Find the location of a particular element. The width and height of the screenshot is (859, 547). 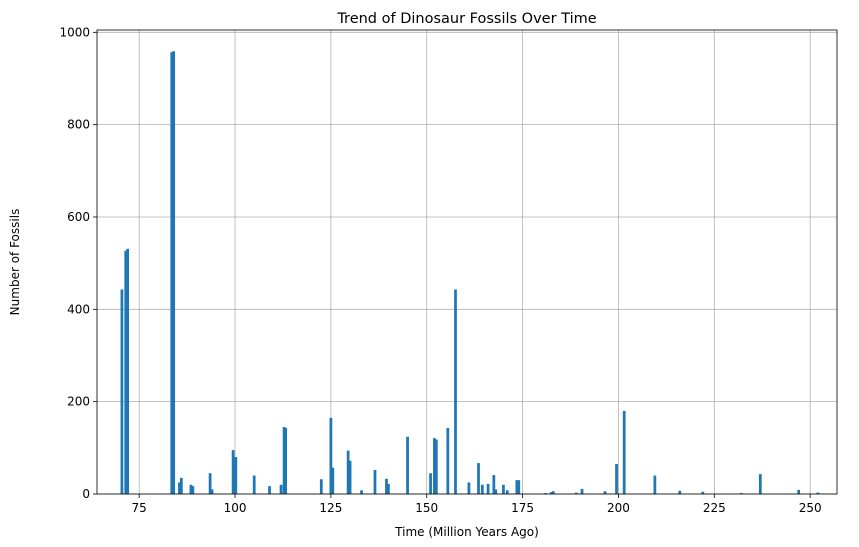

y-tick-label: 600 is located at coordinates (78, 217).